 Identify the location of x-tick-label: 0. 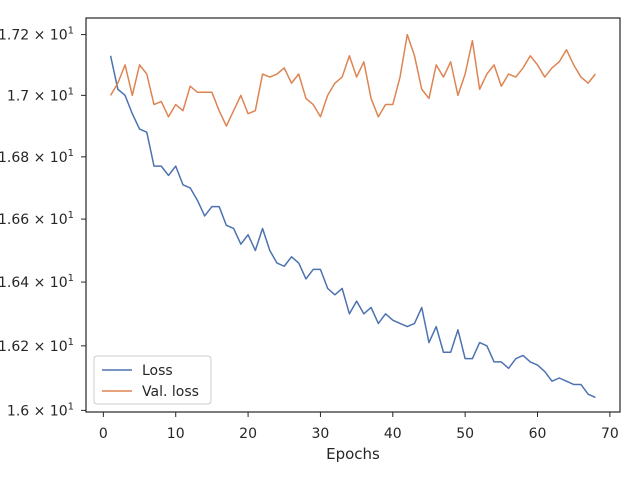
(103, 434).